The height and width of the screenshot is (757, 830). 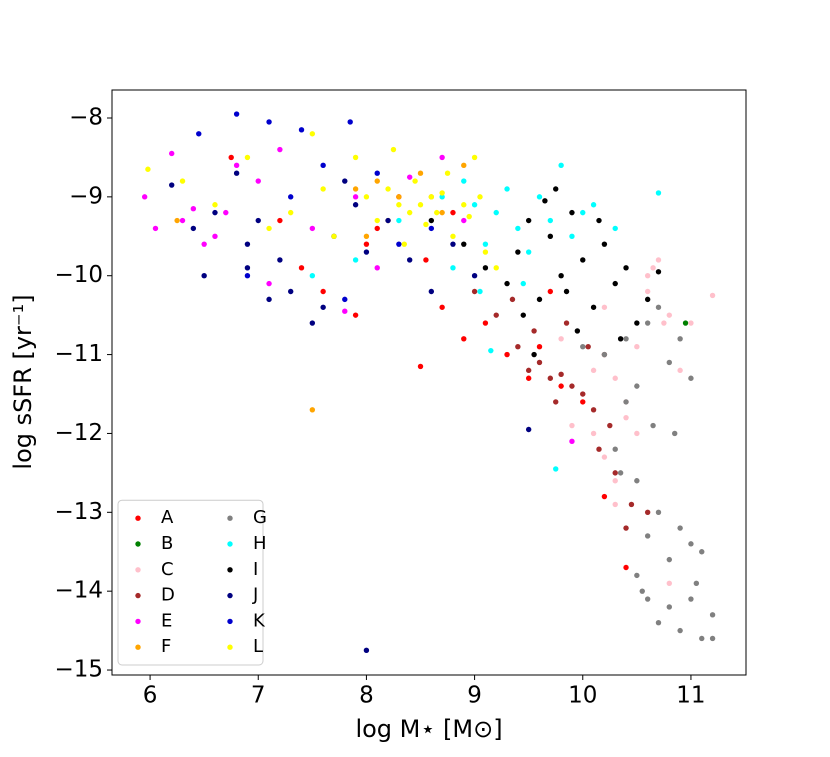 What do you see at coordinates (78, 512) in the screenshot?
I see `y-tick-label: −13` at bounding box center [78, 512].